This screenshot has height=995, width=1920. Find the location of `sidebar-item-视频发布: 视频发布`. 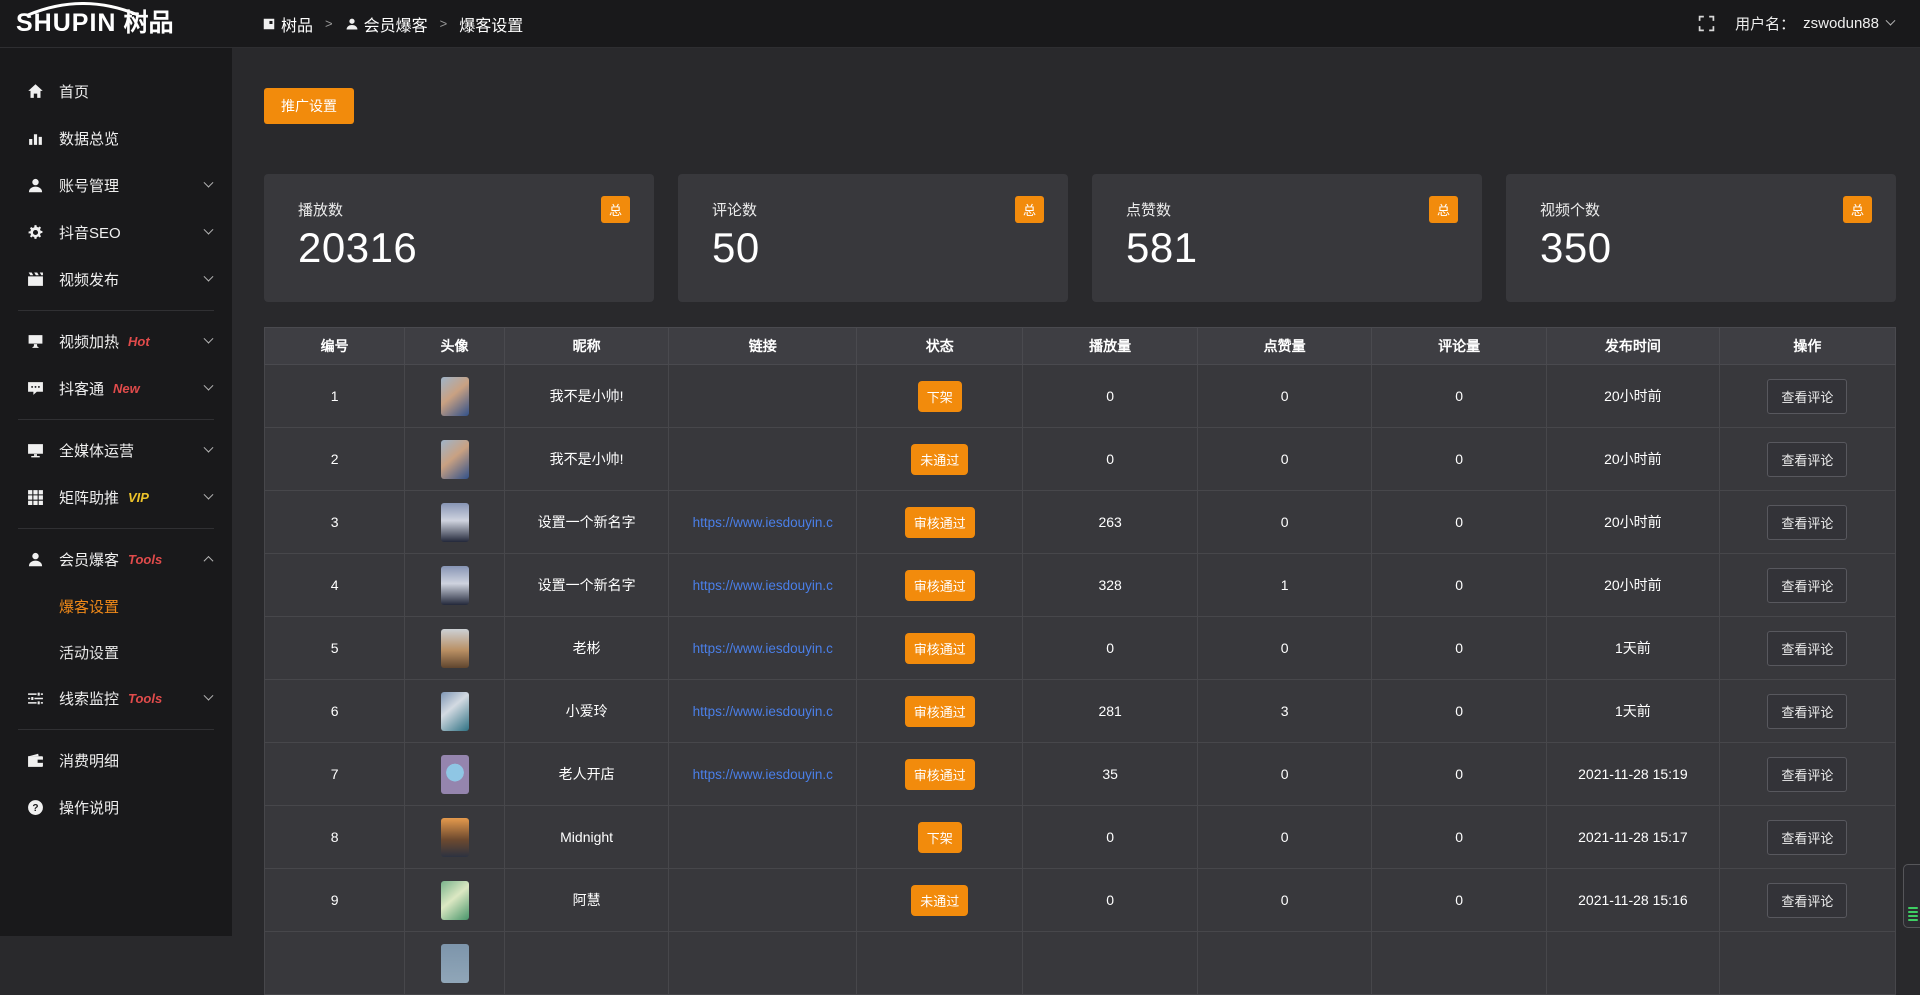

sidebar-item-视频发布: 视频发布 is located at coordinates (116, 279).